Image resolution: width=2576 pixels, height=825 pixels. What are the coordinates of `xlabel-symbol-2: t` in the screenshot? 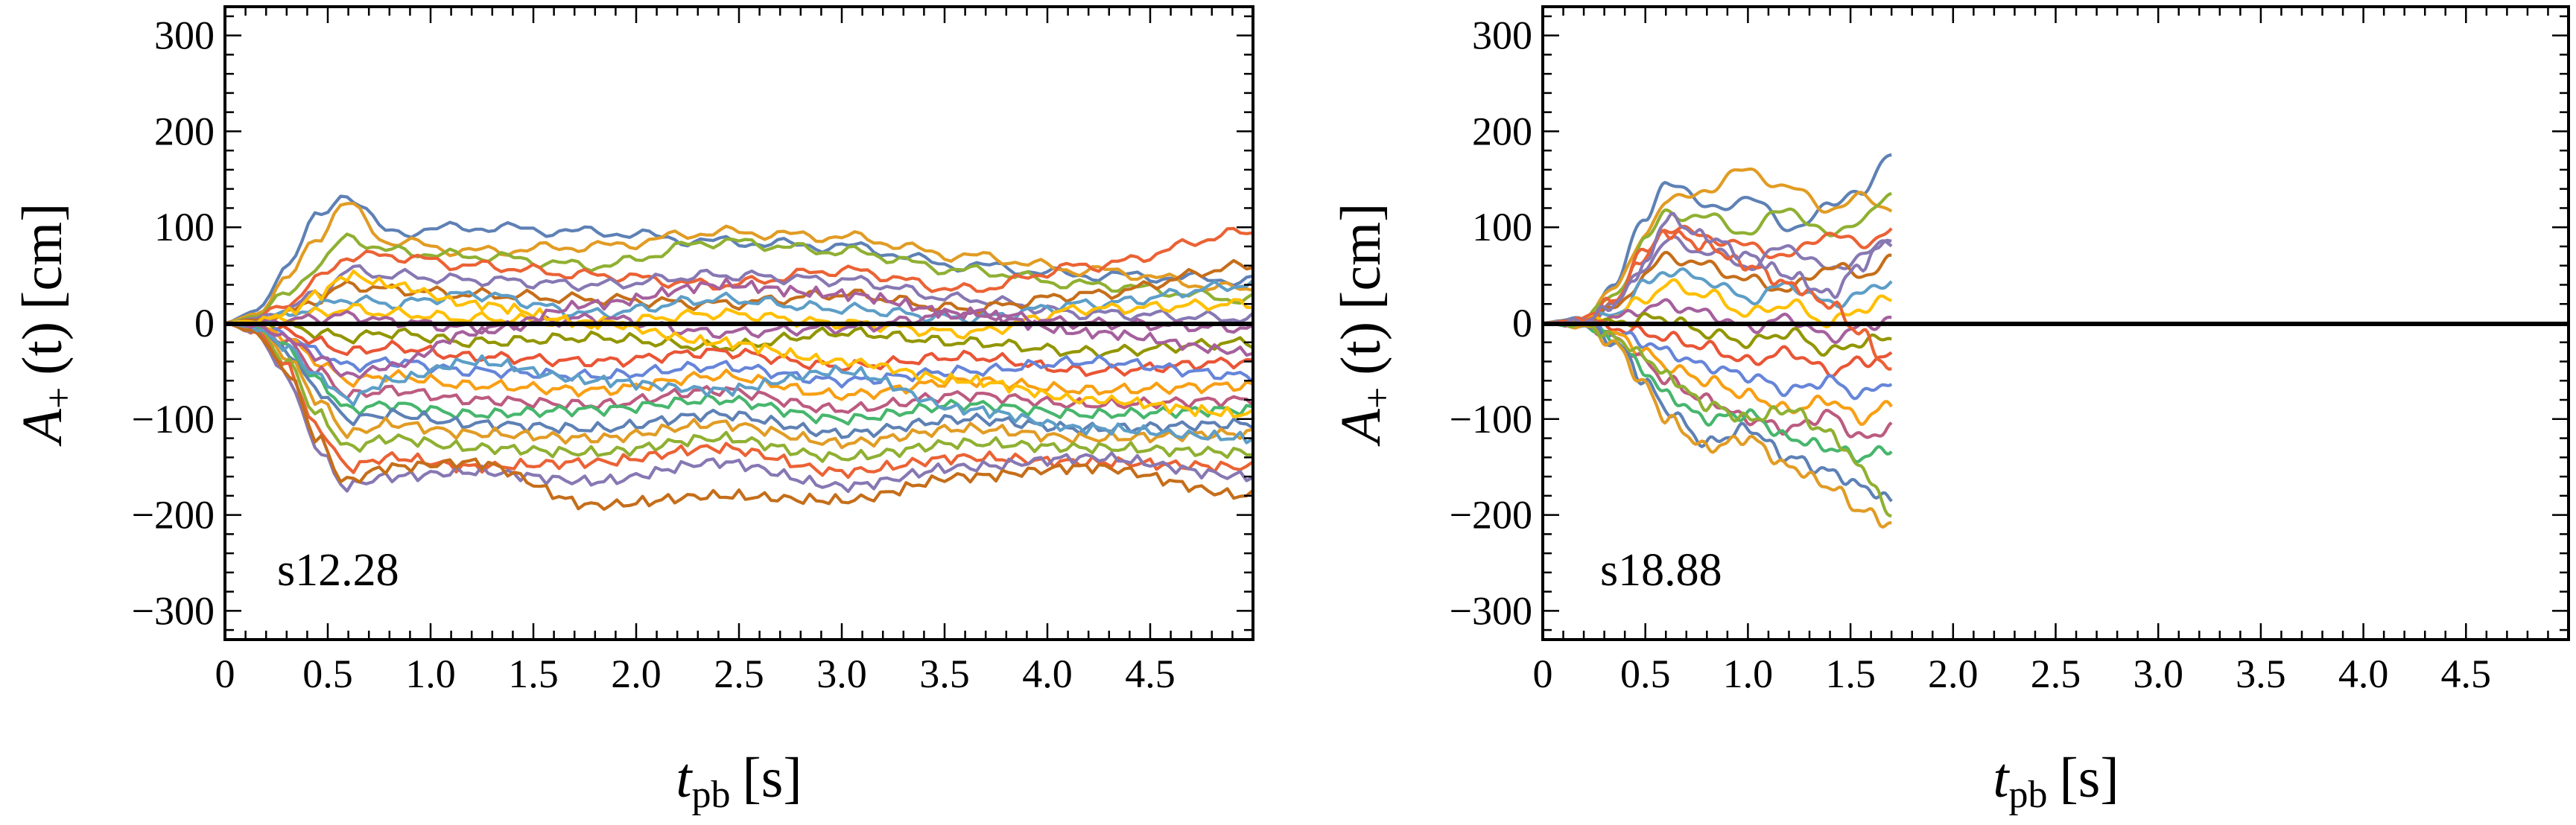 It's located at (2002, 778).